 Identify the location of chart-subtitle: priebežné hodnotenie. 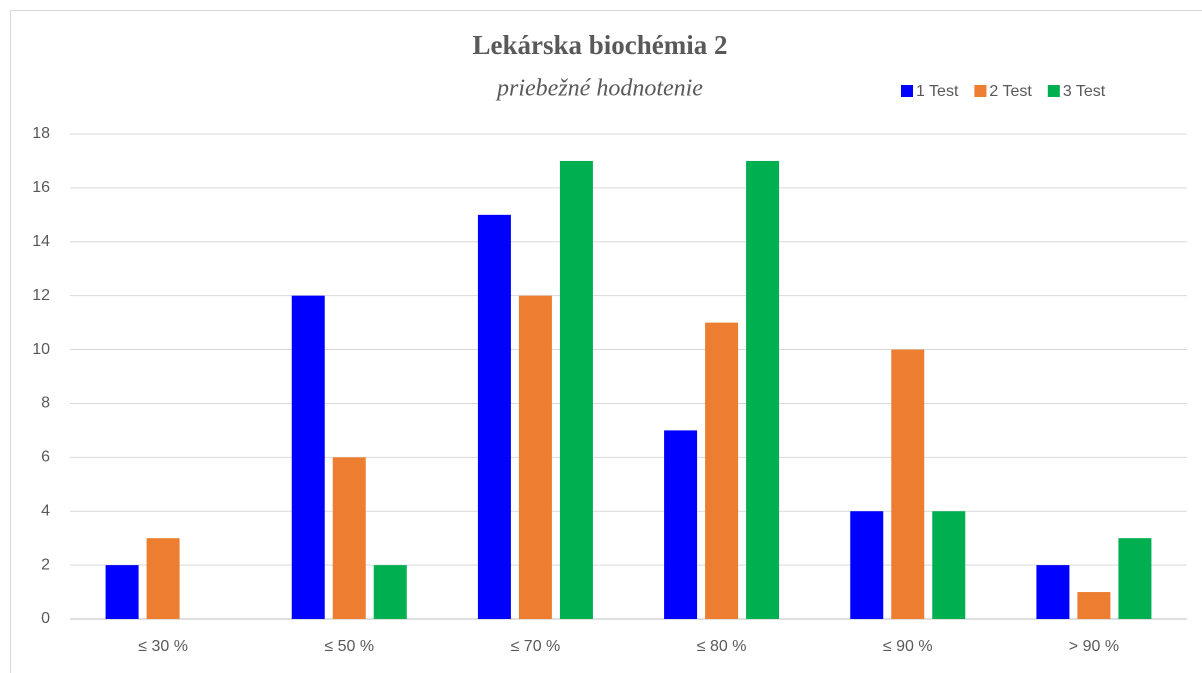
(599, 89).